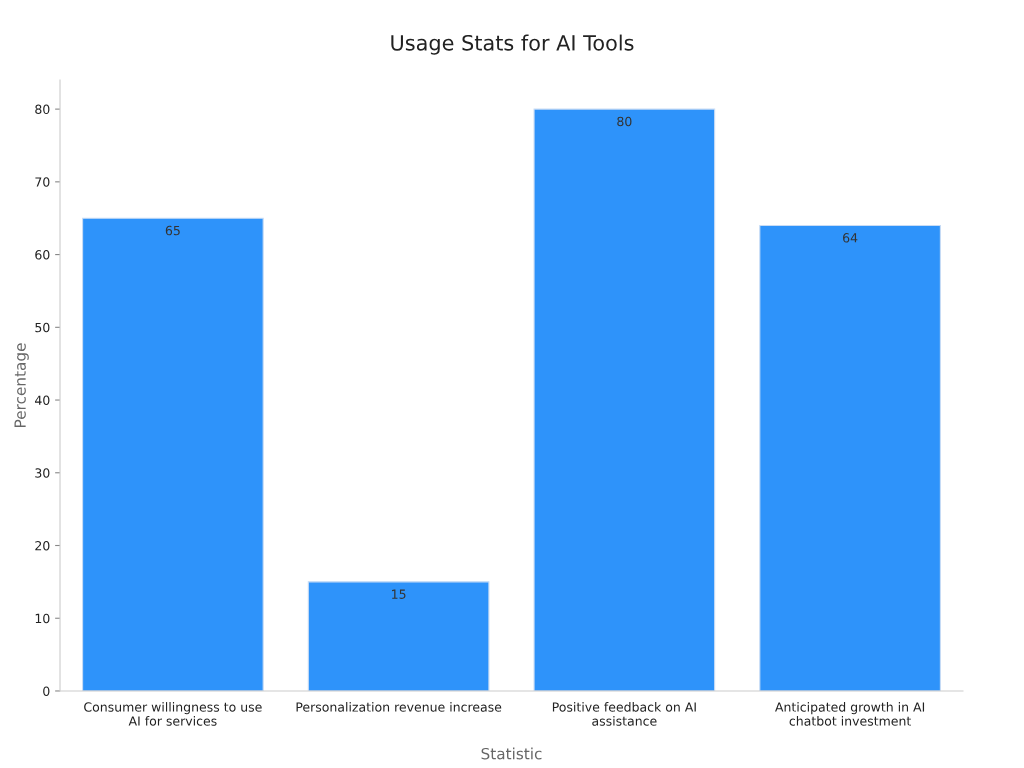 The image size is (1024, 768). Describe the element at coordinates (399, 594) in the screenshot. I see `data-label: 15` at that location.